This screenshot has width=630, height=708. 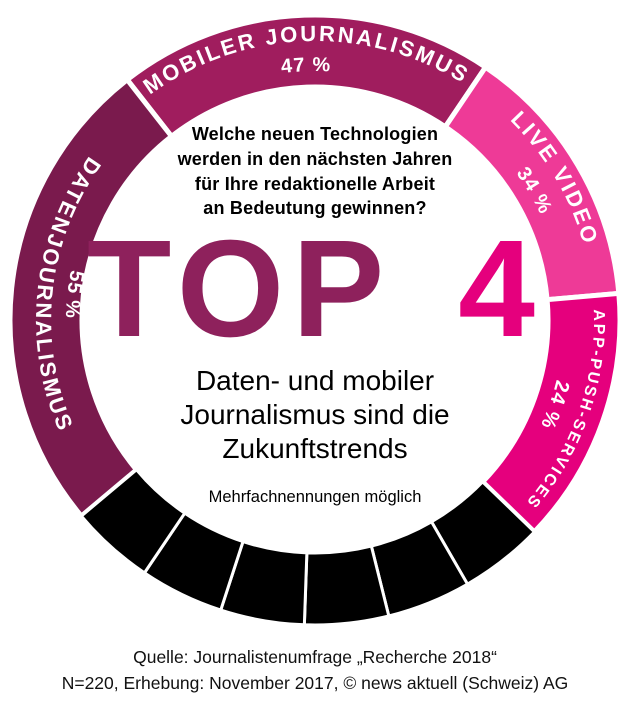 What do you see at coordinates (315, 497) in the screenshot?
I see `chart-note: Mehrfachnennungen möglich` at bounding box center [315, 497].